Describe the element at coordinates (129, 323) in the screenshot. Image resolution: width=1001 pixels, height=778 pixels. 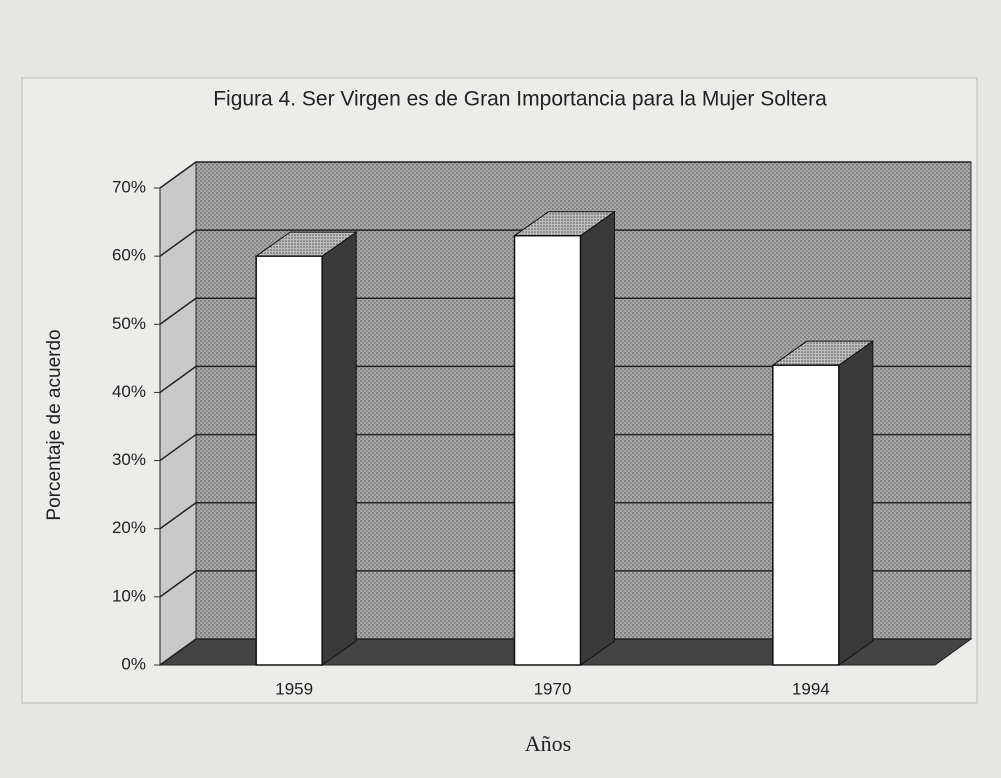
I see `y-tick-label: 50%` at that location.